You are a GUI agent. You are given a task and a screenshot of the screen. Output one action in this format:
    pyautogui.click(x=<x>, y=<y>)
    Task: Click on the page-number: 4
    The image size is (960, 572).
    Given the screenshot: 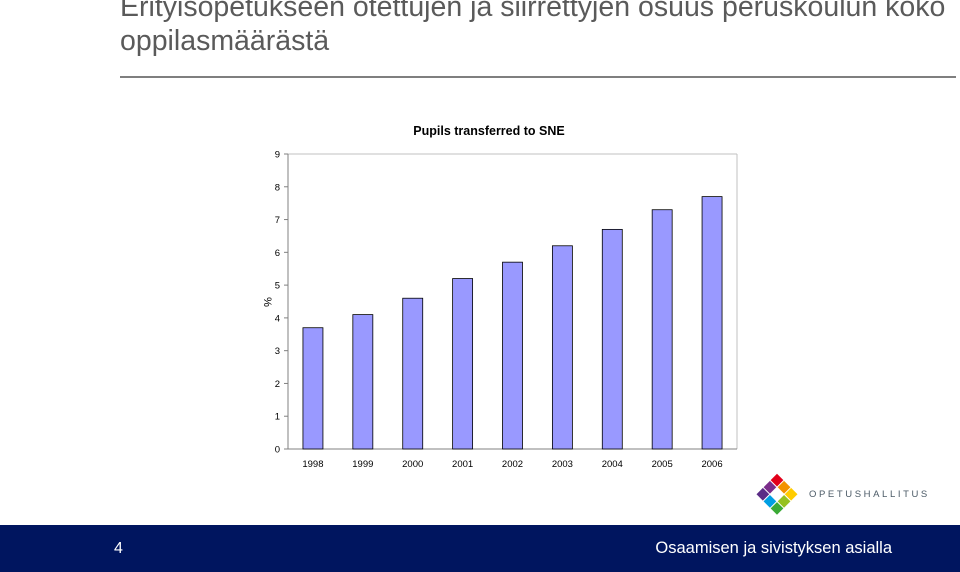 What is the action you would take?
    pyautogui.click(x=118, y=548)
    